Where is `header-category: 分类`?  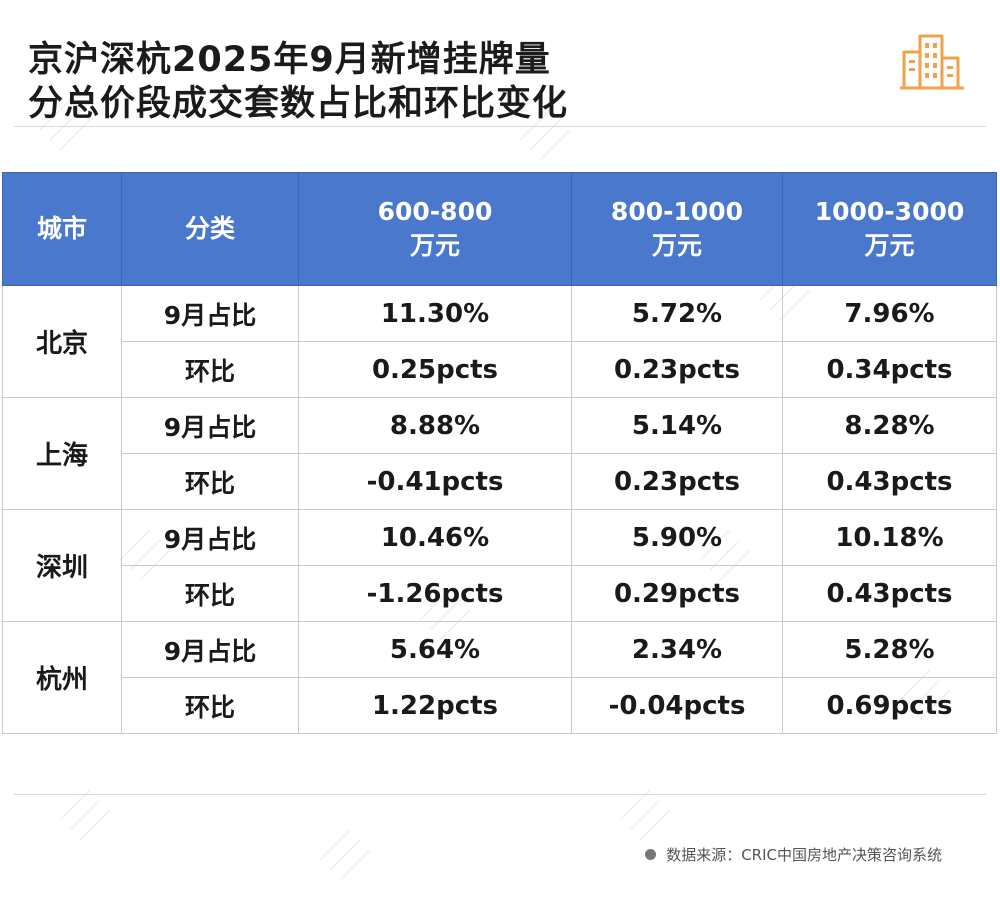
header-category: 分类 is located at coordinates (210, 229).